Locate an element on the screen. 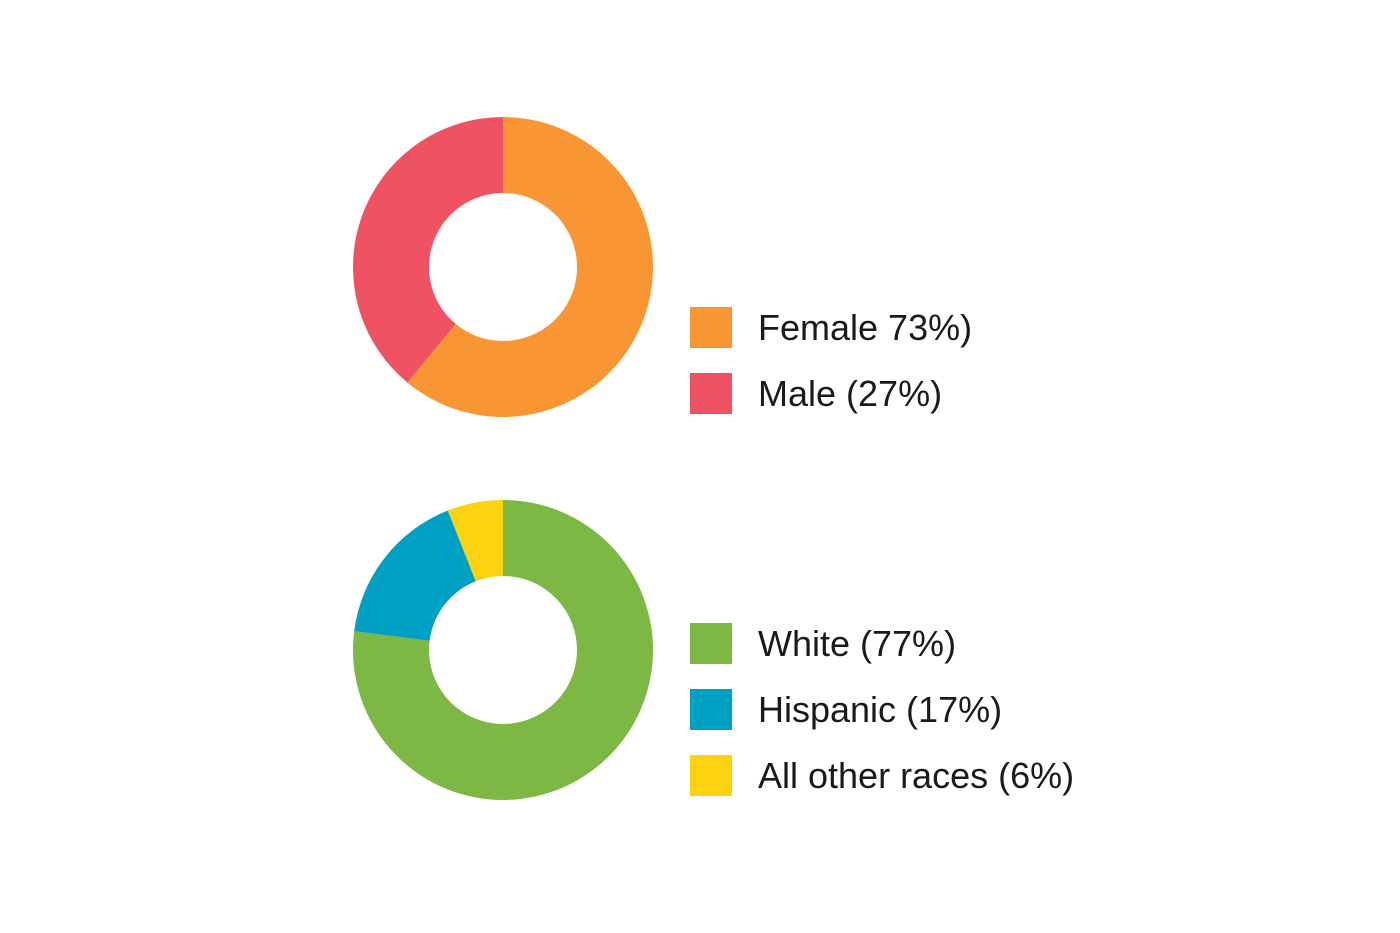 This screenshot has width=1400, height=933. legend-label-all-other-races-6: All other races (6%) is located at coordinates (916, 775).